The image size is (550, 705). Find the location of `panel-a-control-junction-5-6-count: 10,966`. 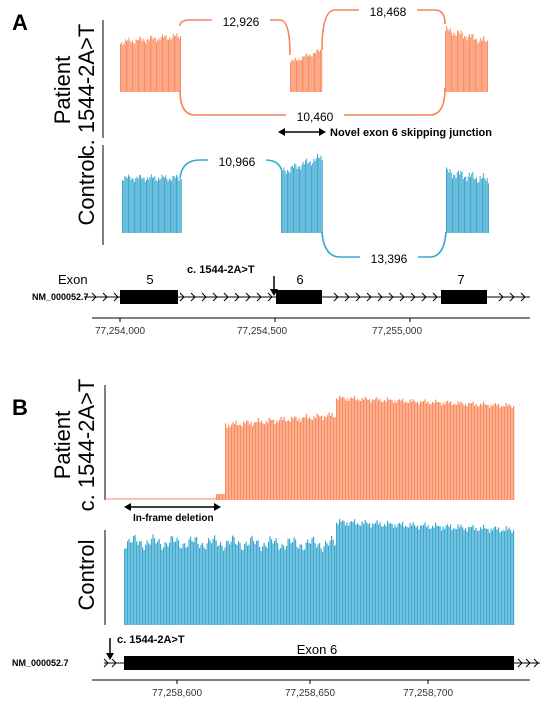

panel-a-control-junction-5-6-count: 10,966 is located at coordinates (237, 162).